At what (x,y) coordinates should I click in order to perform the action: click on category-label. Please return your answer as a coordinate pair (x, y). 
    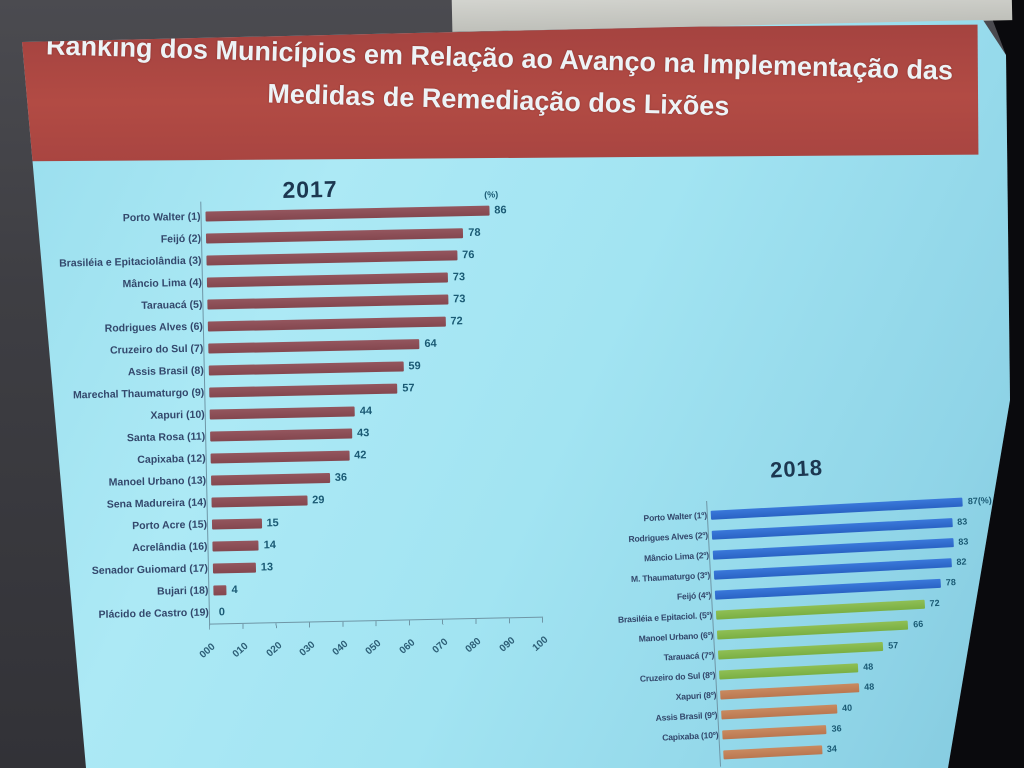
    Looking at the image, I should click on (663, 757).